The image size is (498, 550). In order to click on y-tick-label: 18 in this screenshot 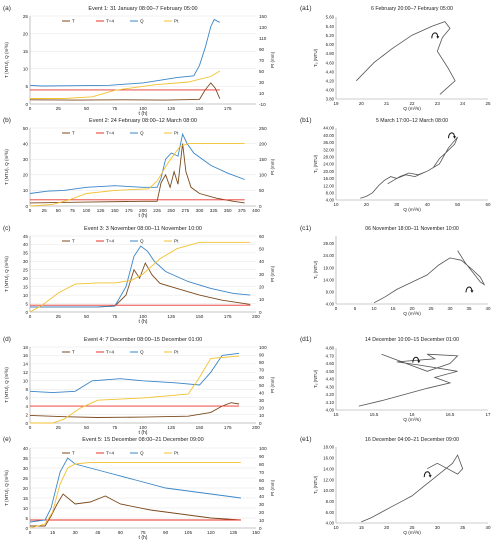, I will do `click(26, 347)`.